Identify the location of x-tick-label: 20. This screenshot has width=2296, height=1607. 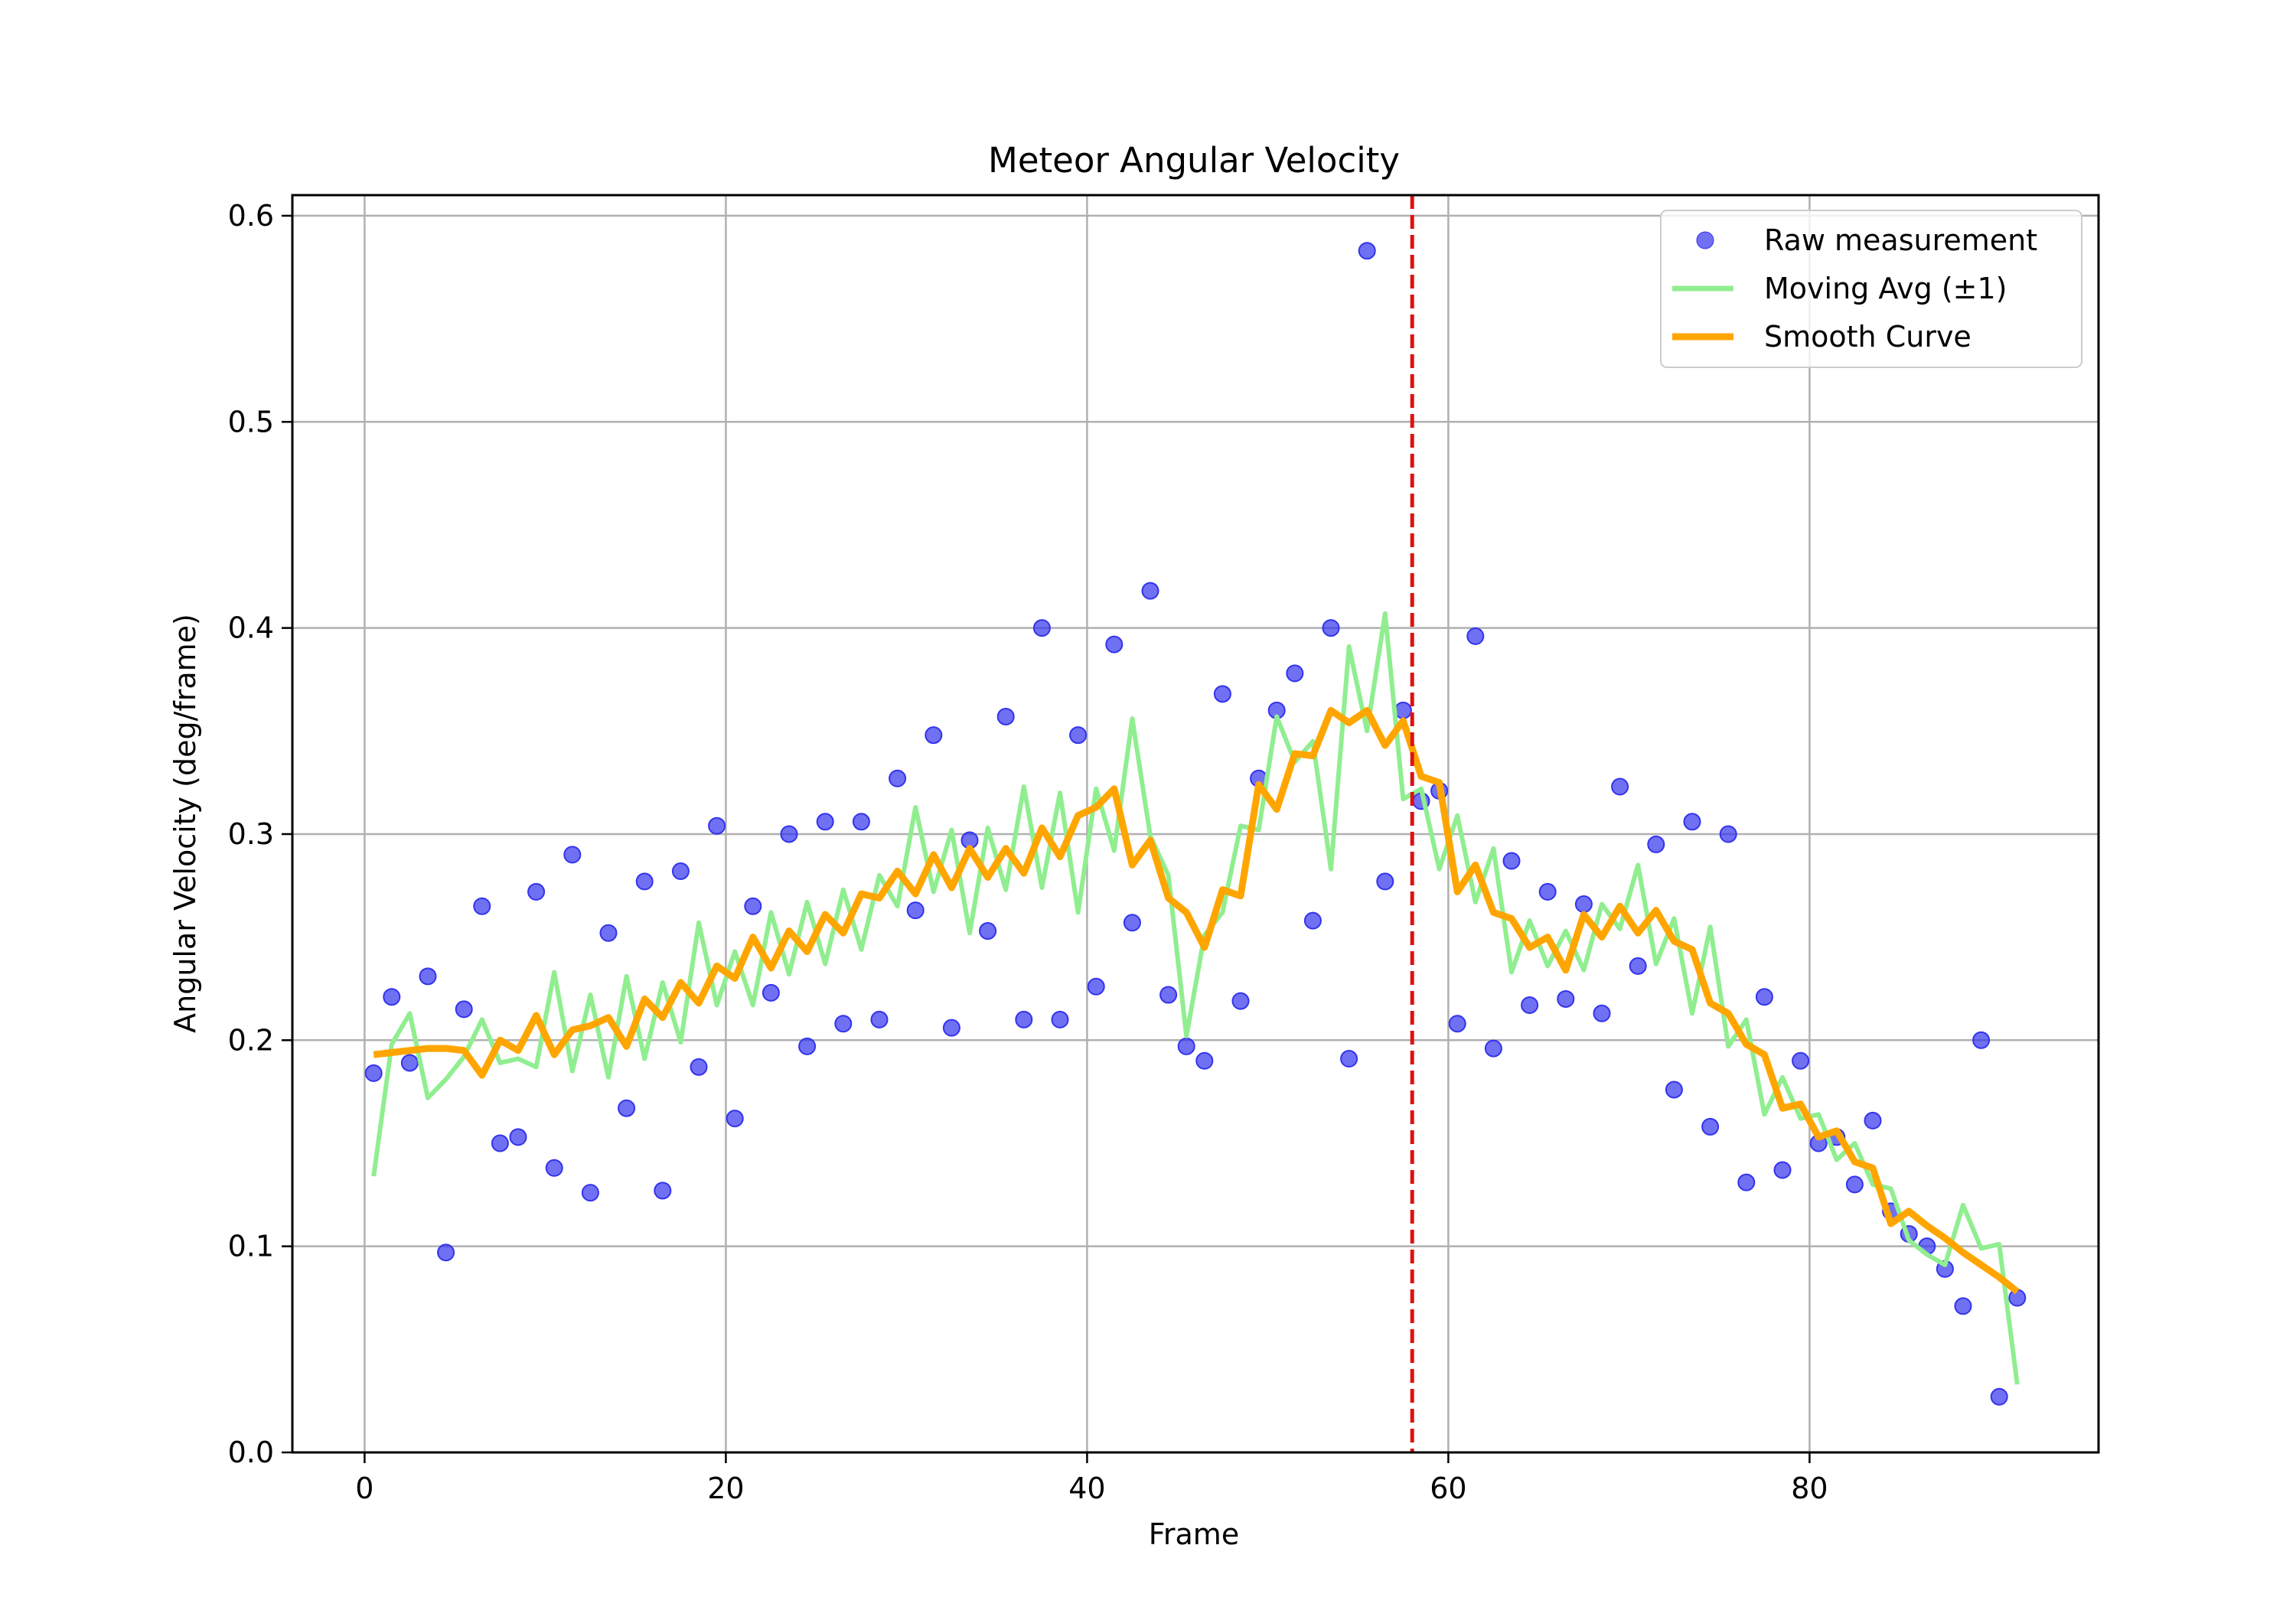
(725, 1488).